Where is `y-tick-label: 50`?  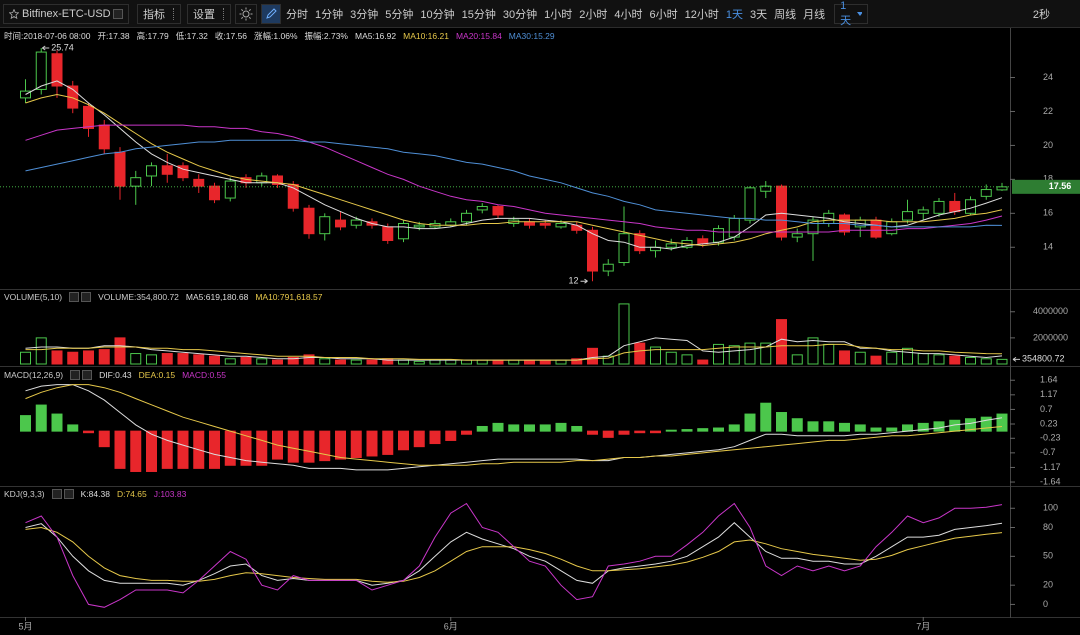
y-tick-label: 50 is located at coordinates (1048, 556).